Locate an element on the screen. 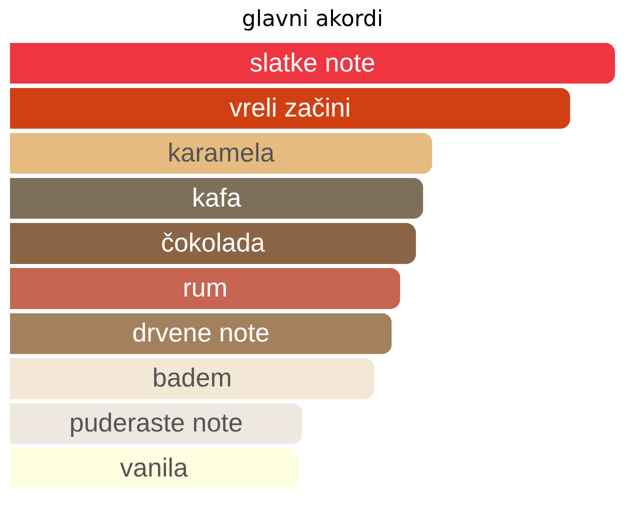 The height and width of the screenshot is (525, 641). y-tick-label: drvene note is located at coordinates (201, 333).